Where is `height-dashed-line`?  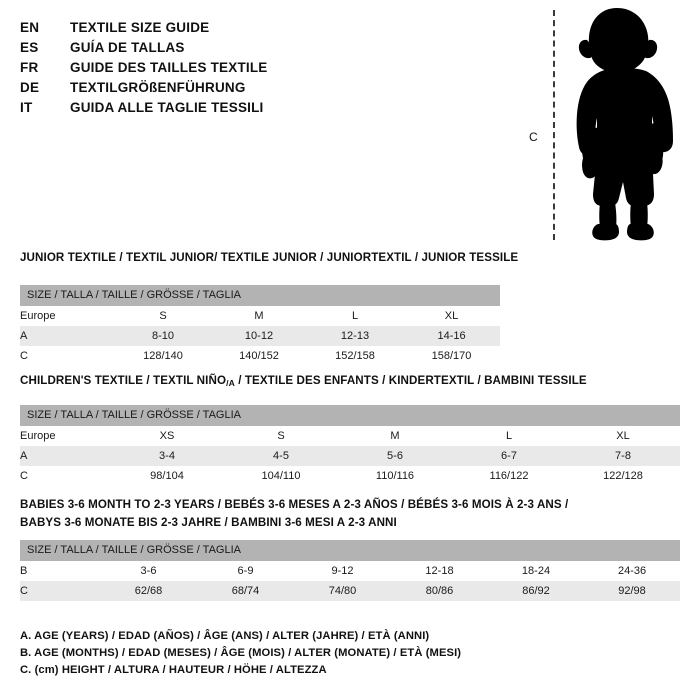 height-dashed-line is located at coordinates (554, 125).